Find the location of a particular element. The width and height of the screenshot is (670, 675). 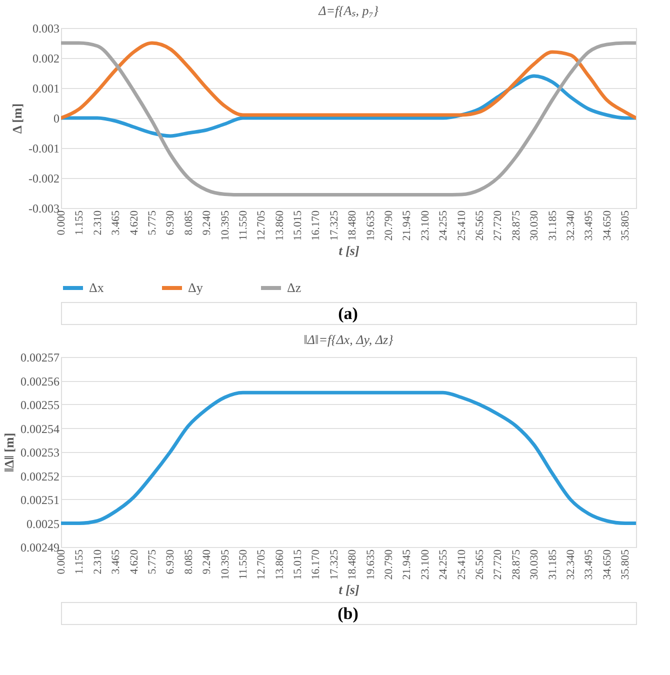

y-tick-label: 0.00257 is located at coordinates (40, 357).